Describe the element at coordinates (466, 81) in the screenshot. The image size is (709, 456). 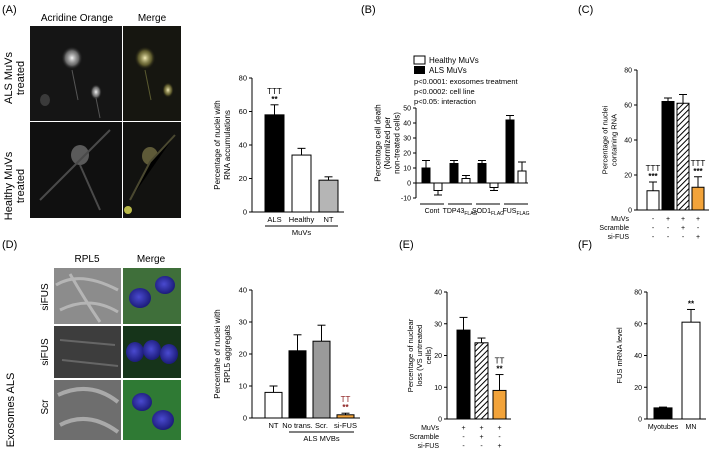
I see `panel-b-stat-1: p<0.0001: exosomes treatment` at that location.